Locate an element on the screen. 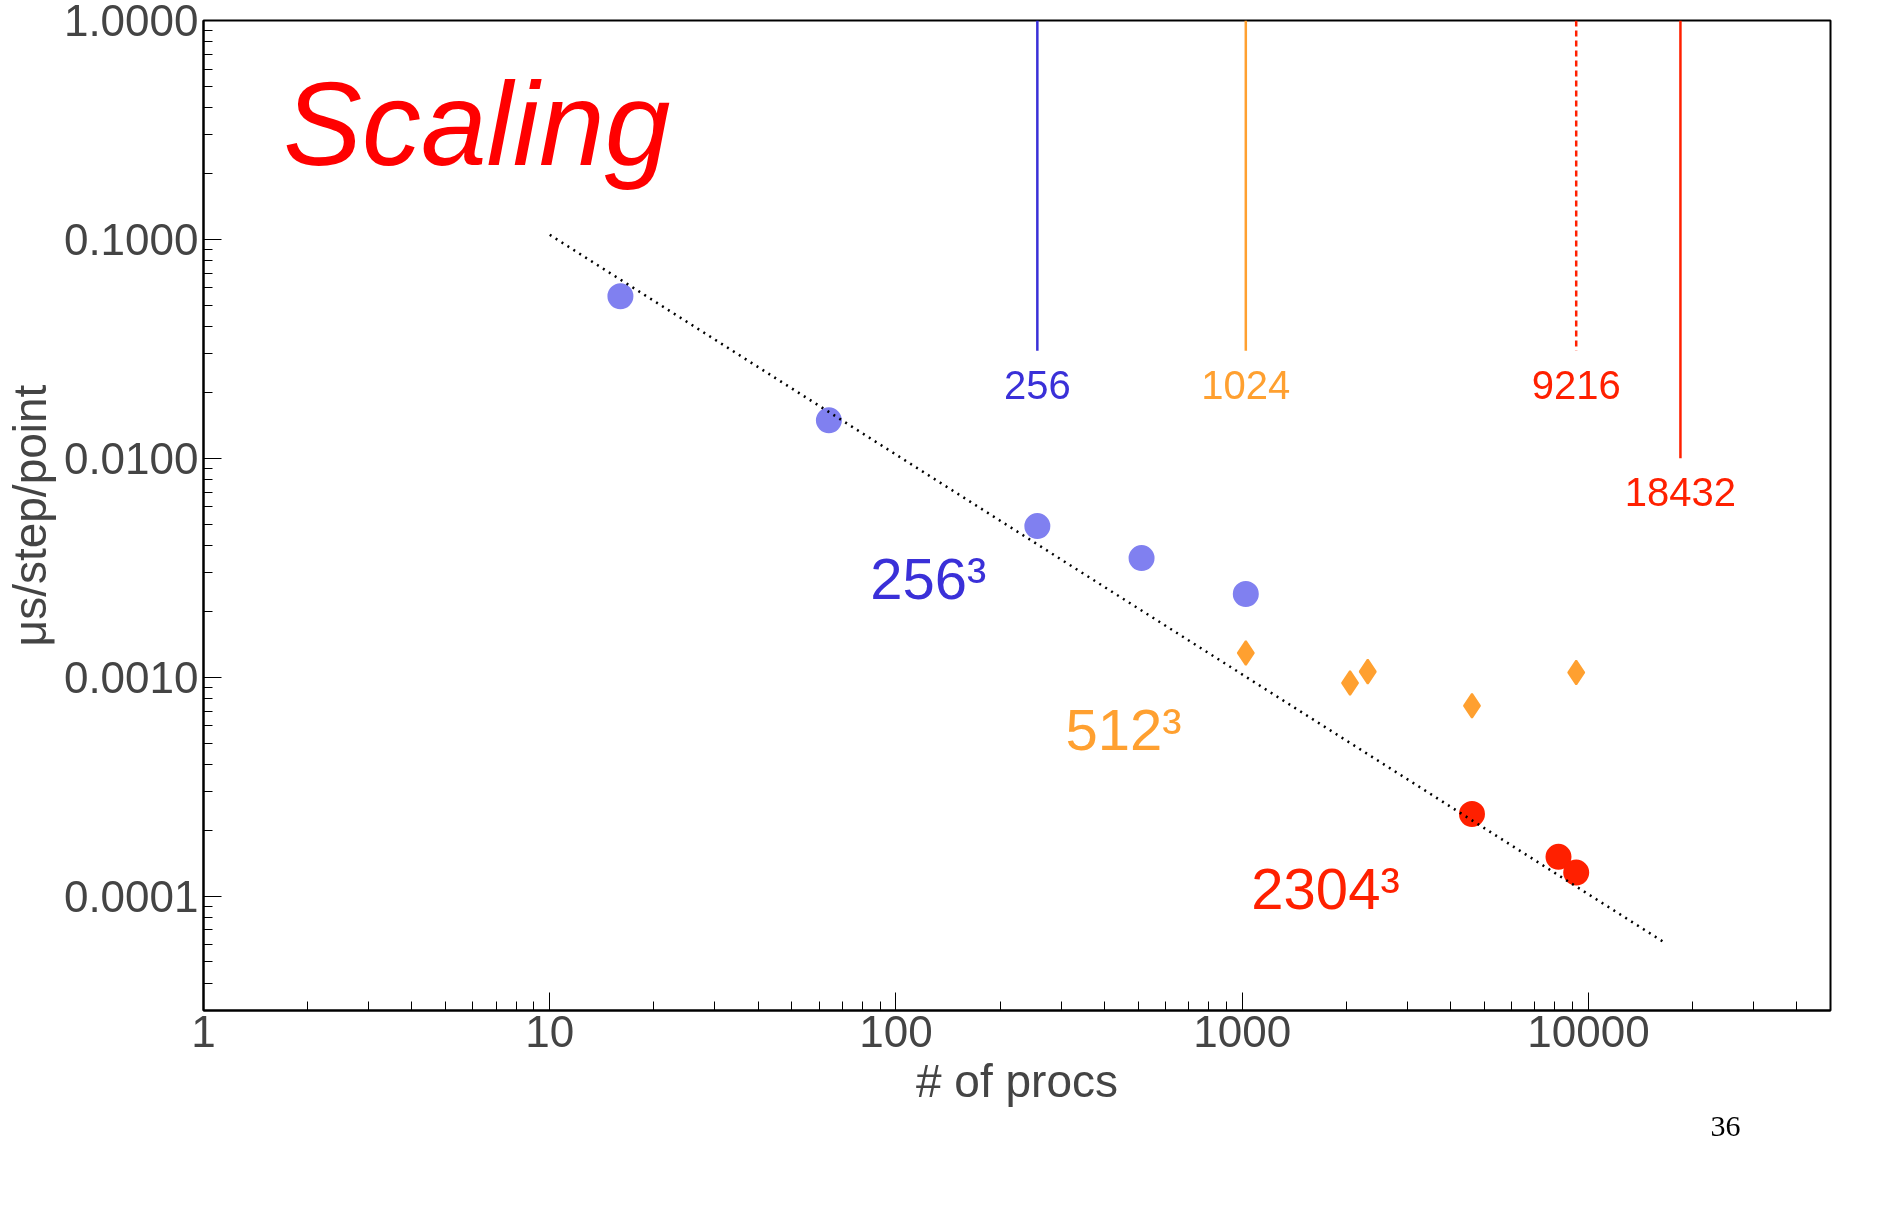  x-tick-label: 10 is located at coordinates (550, 1031).